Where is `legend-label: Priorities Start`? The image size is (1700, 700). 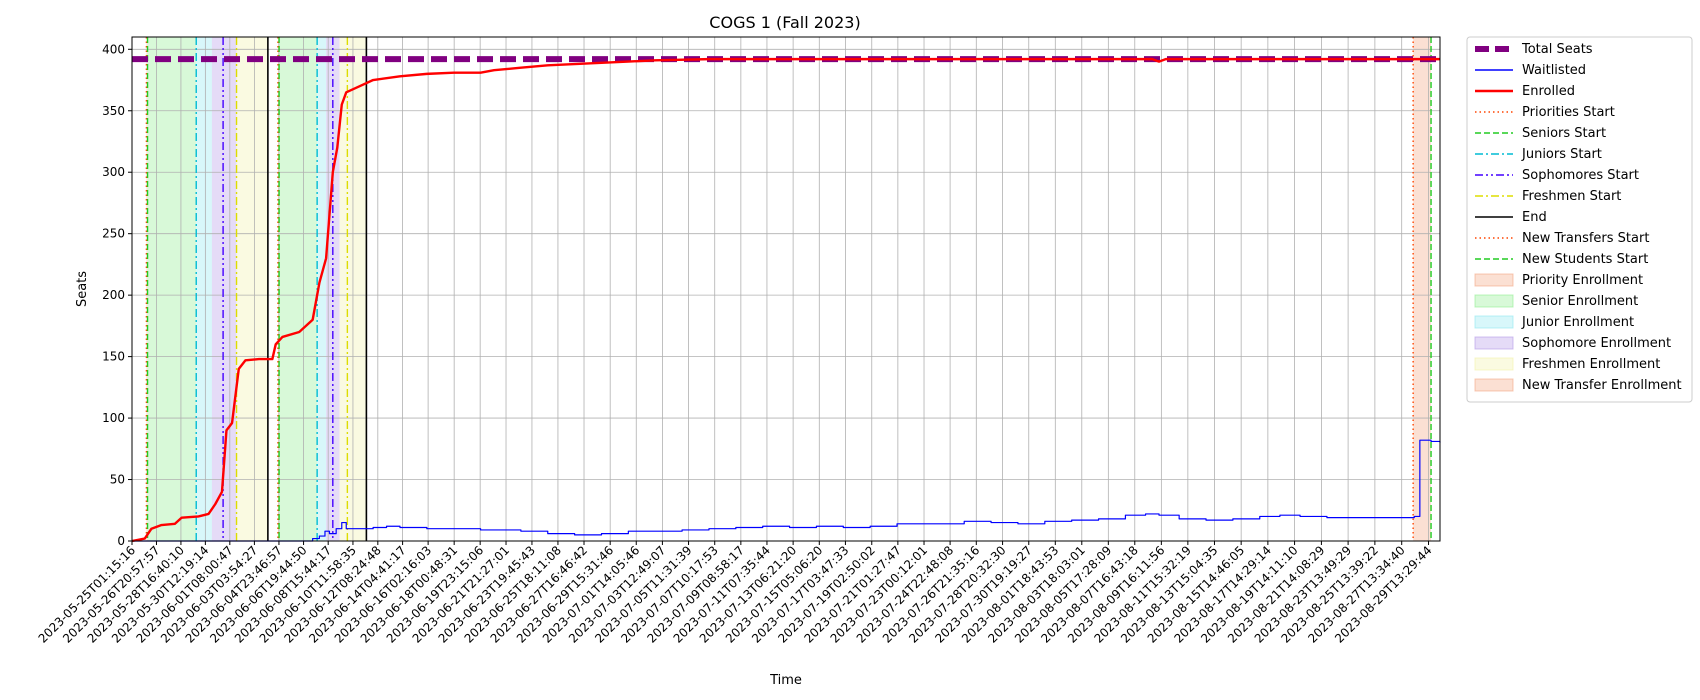
legend-label: Priorities Start is located at coordinates (1568, 112).